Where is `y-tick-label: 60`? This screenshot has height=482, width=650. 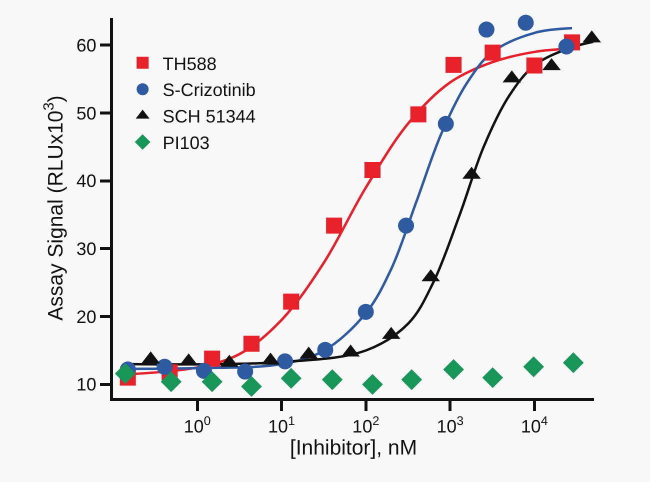
y-tick-label: 60 is located at coordinates (86, 45).